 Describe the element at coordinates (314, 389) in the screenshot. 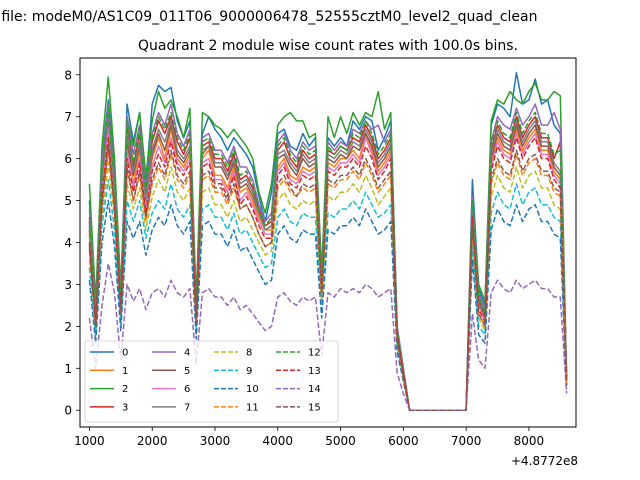

I see `legend-label-14: 14` at that location.